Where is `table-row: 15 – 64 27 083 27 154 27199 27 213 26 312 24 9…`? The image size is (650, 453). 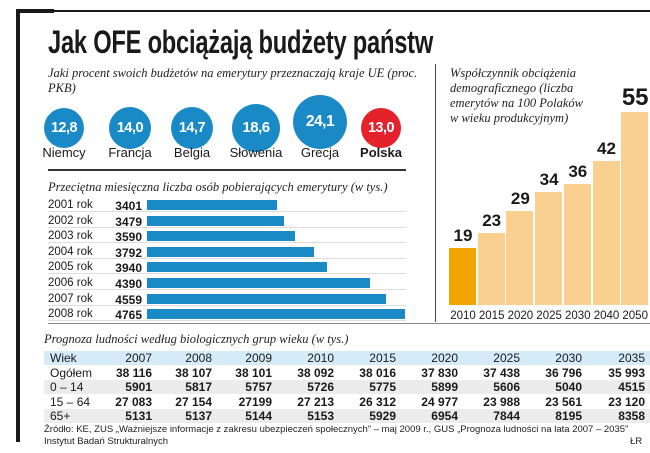
table-row: 15 – 64 27 083 27 154 27199 27 213 26 312 24 9… is located at coordinates (347, 402).